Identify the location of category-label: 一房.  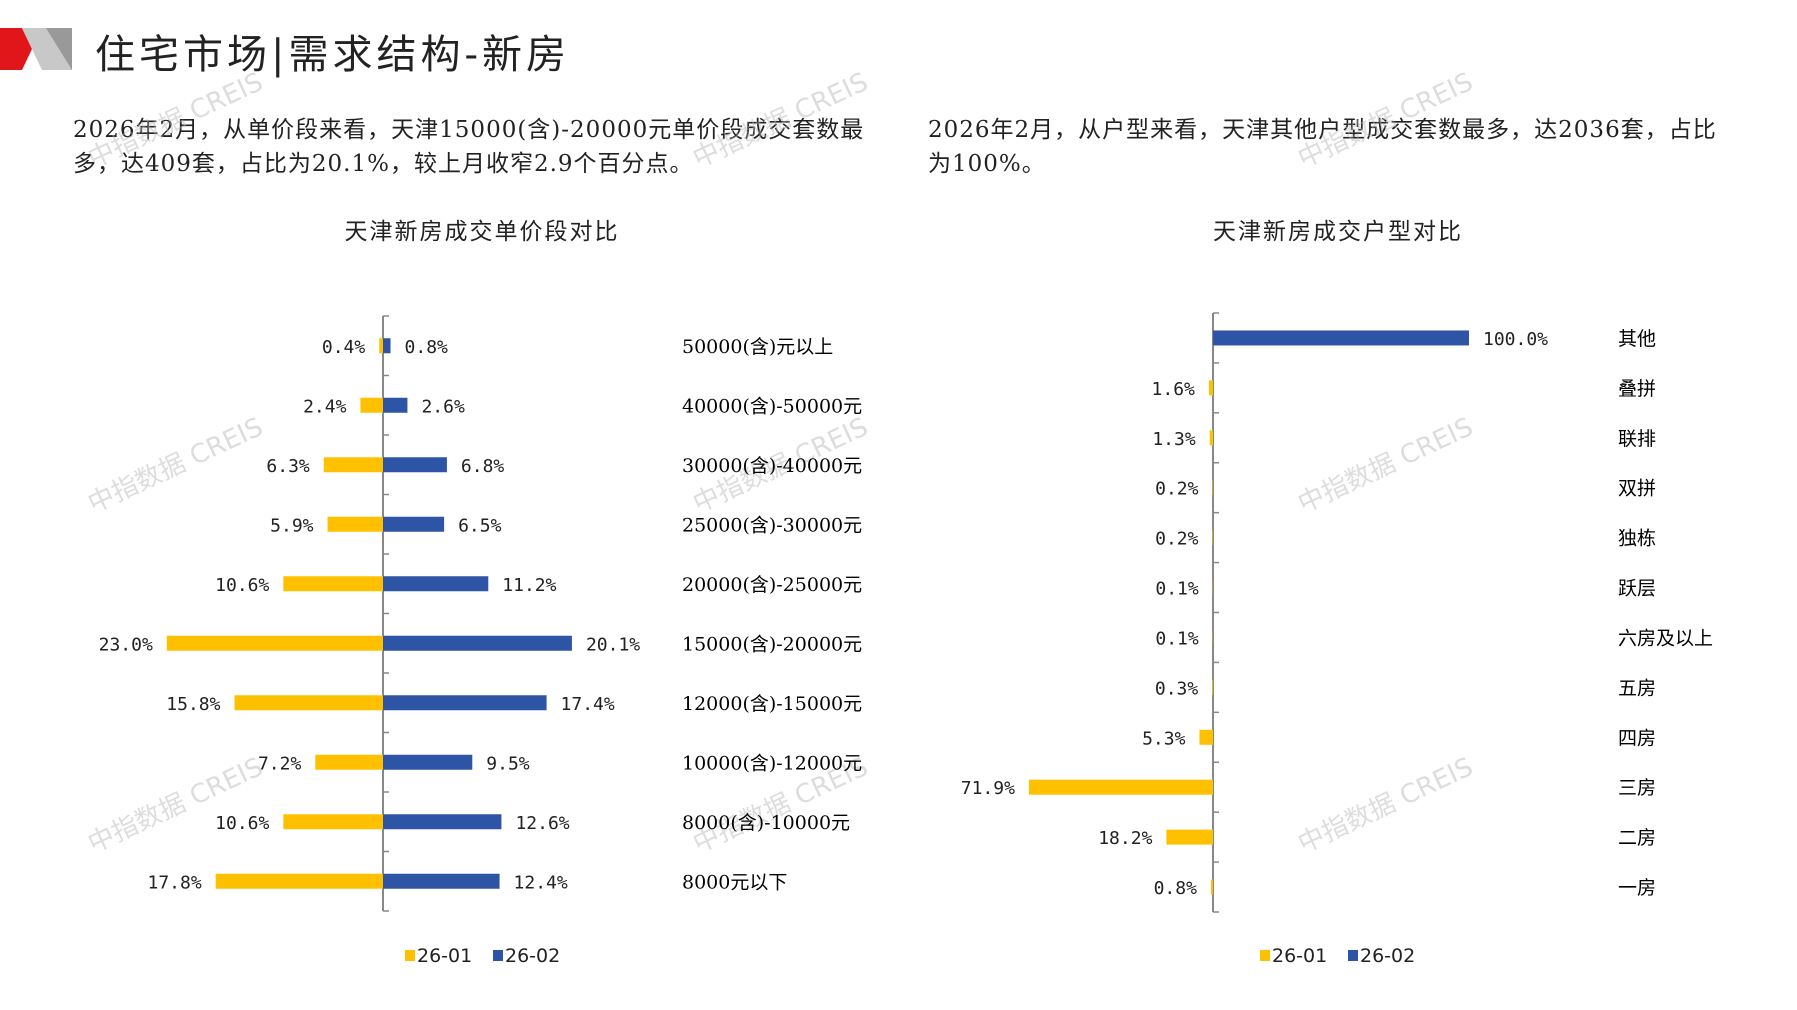
(1637, 888).